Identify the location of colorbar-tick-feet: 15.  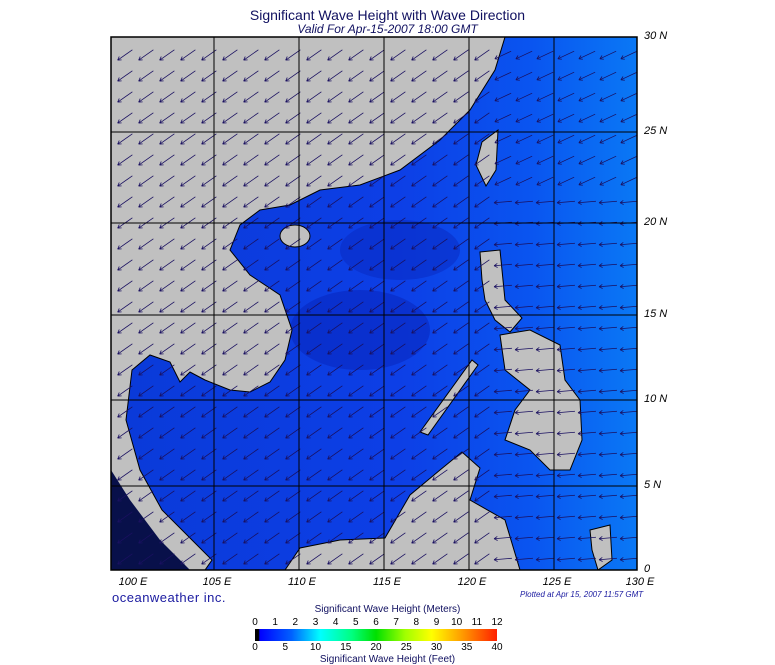
(346, 647).